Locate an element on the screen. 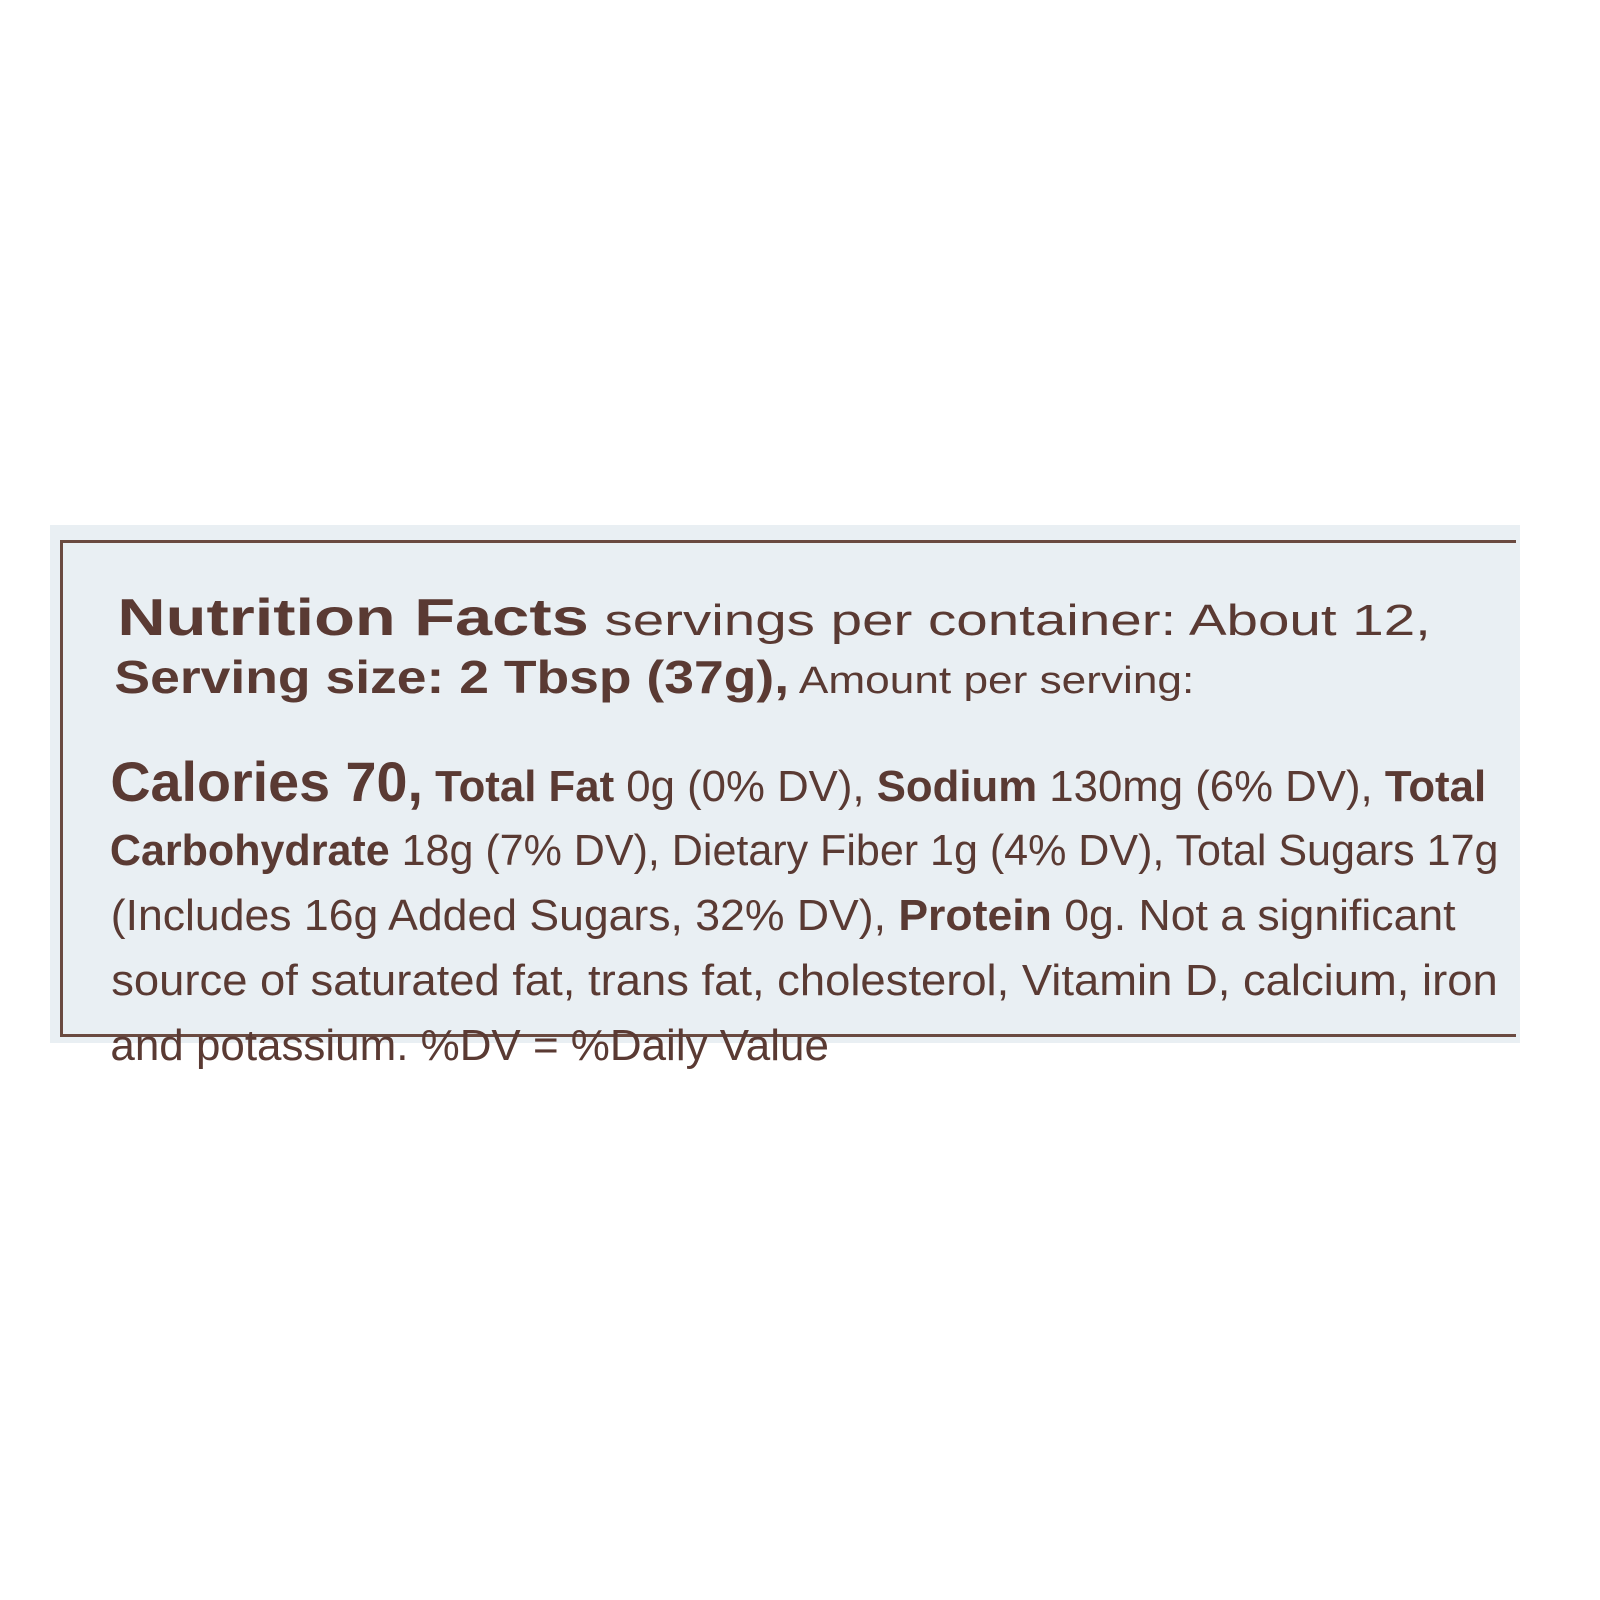 The width and height of the screenshot is (1600, 1600). dv-line: and potassium. %DV = %Daily Value is located at coordinates (457, 1025).